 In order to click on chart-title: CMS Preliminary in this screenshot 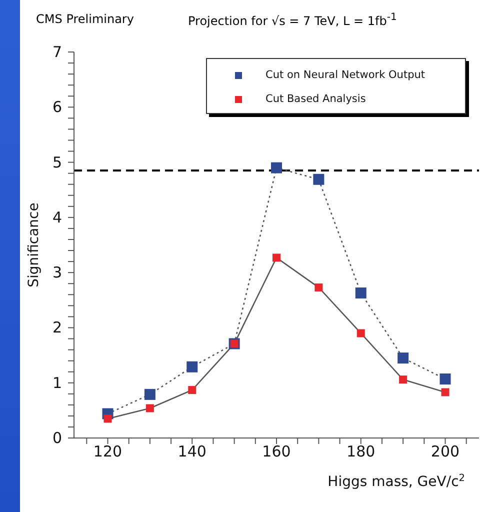, I will do `click(85, 19)`.